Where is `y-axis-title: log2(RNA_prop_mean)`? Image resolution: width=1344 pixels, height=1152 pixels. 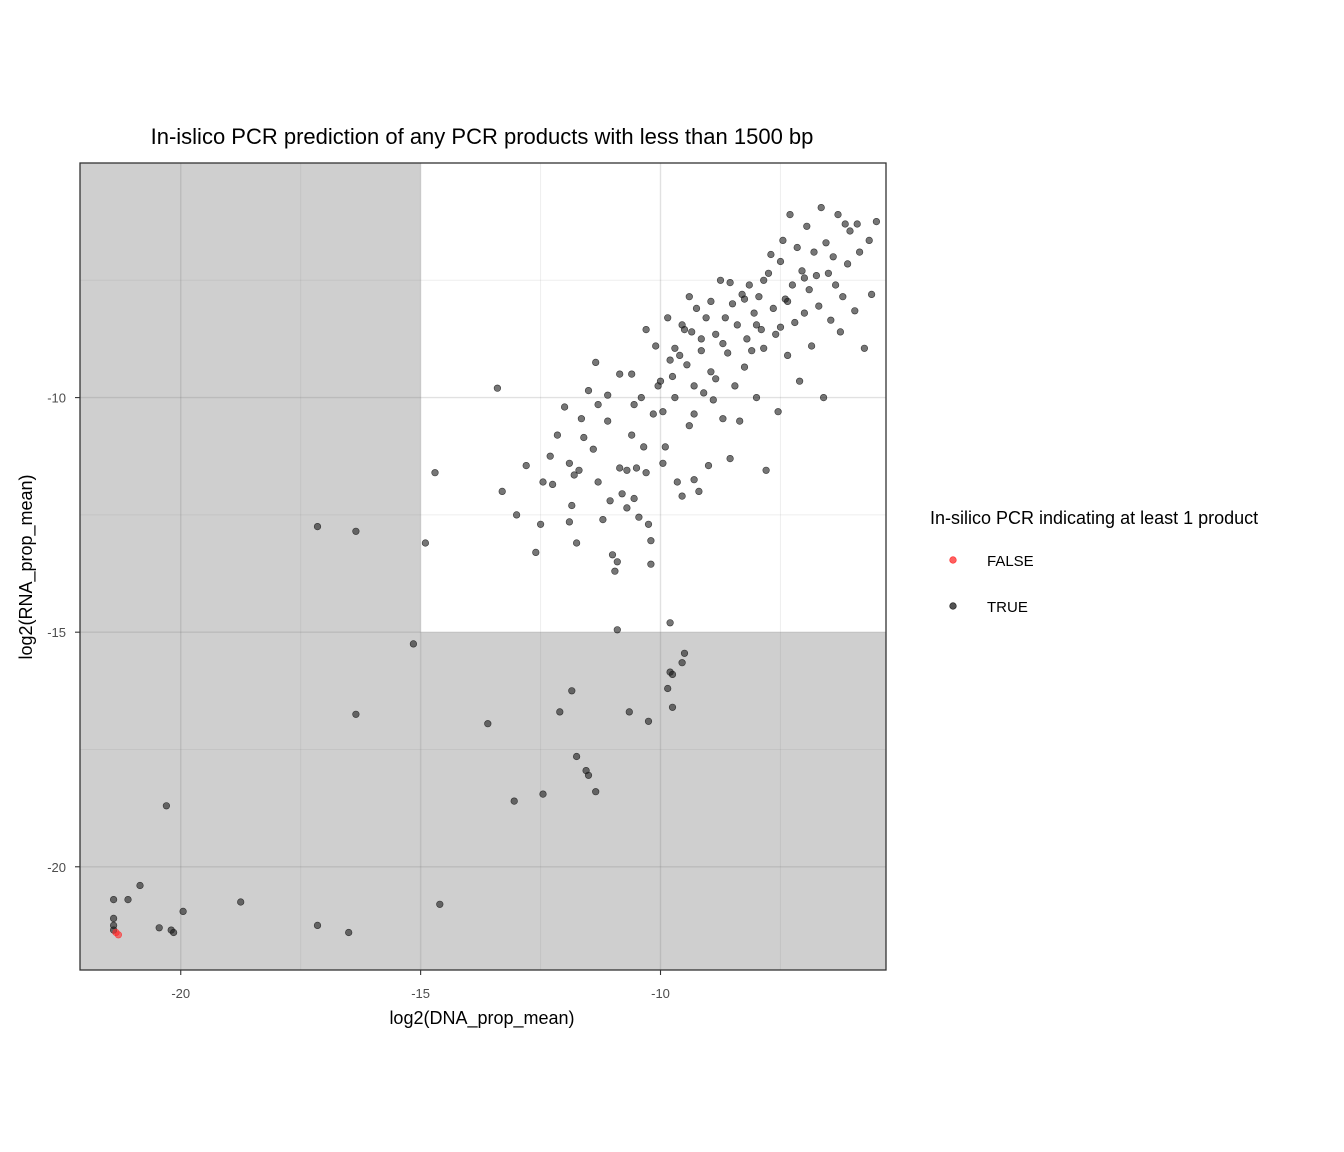 y-axis-title: log2(RNA_prop_mean) is located at coordinates (26, 566).